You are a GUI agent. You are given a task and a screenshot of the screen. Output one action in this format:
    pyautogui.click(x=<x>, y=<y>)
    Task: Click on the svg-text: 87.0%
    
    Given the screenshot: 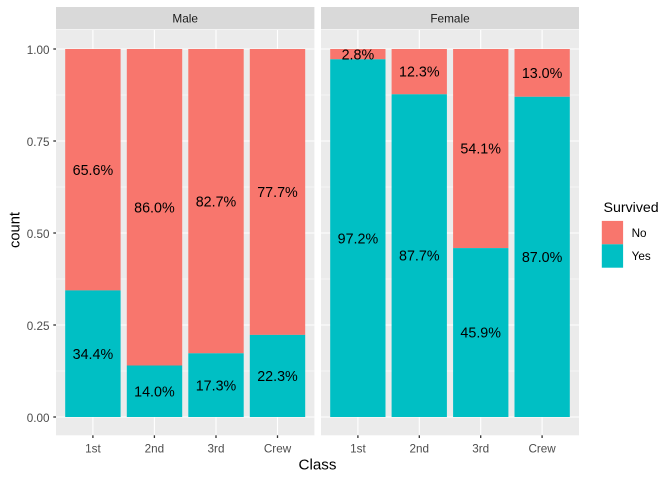 What is the action you would take?
    pyautogui.click(x=542, y=258)
    